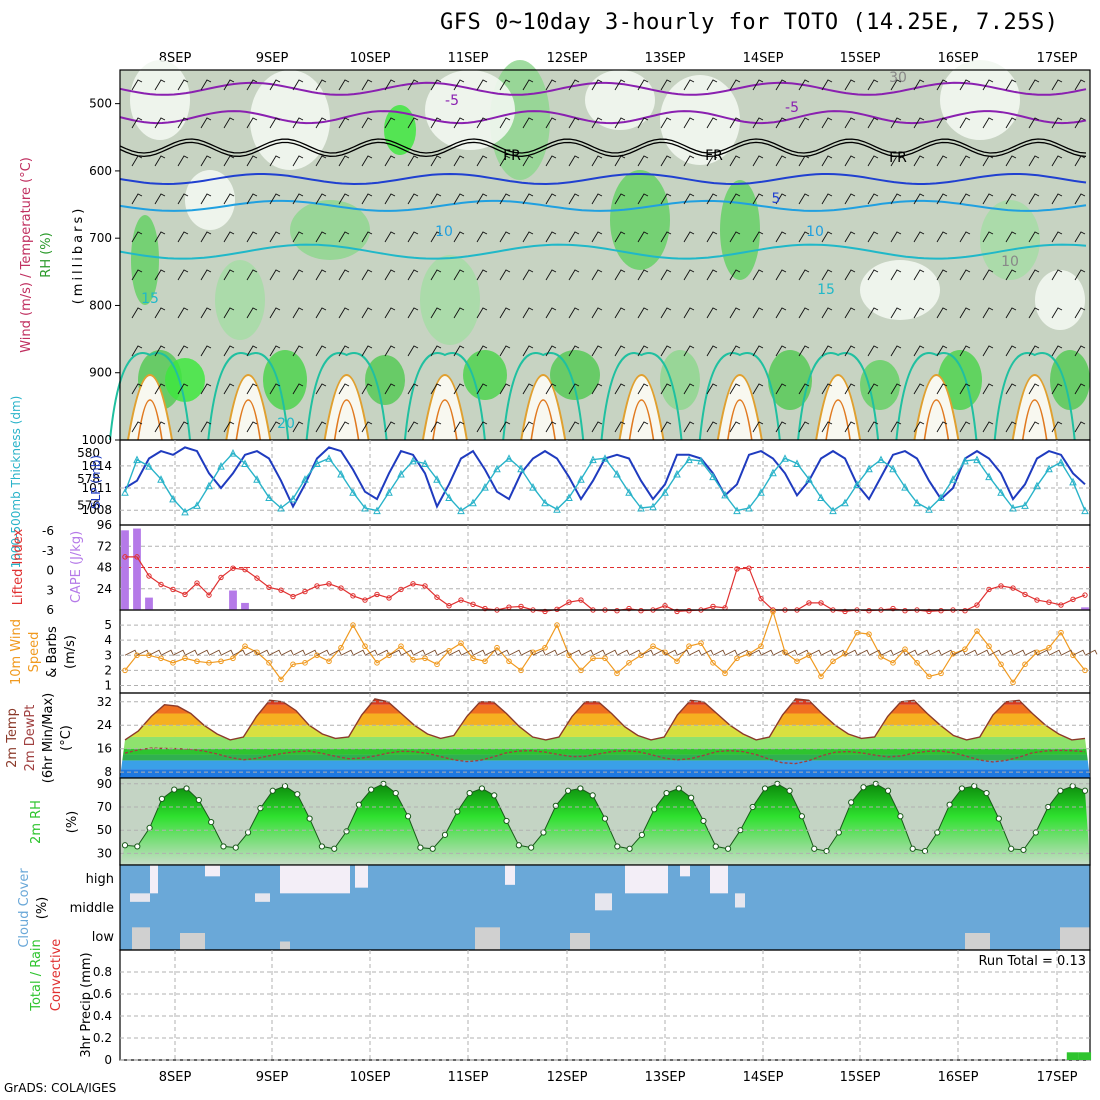 This screenshot has height=1100, width=1100. I want to click on precip-tick: 0.4, so click(102, 1016).